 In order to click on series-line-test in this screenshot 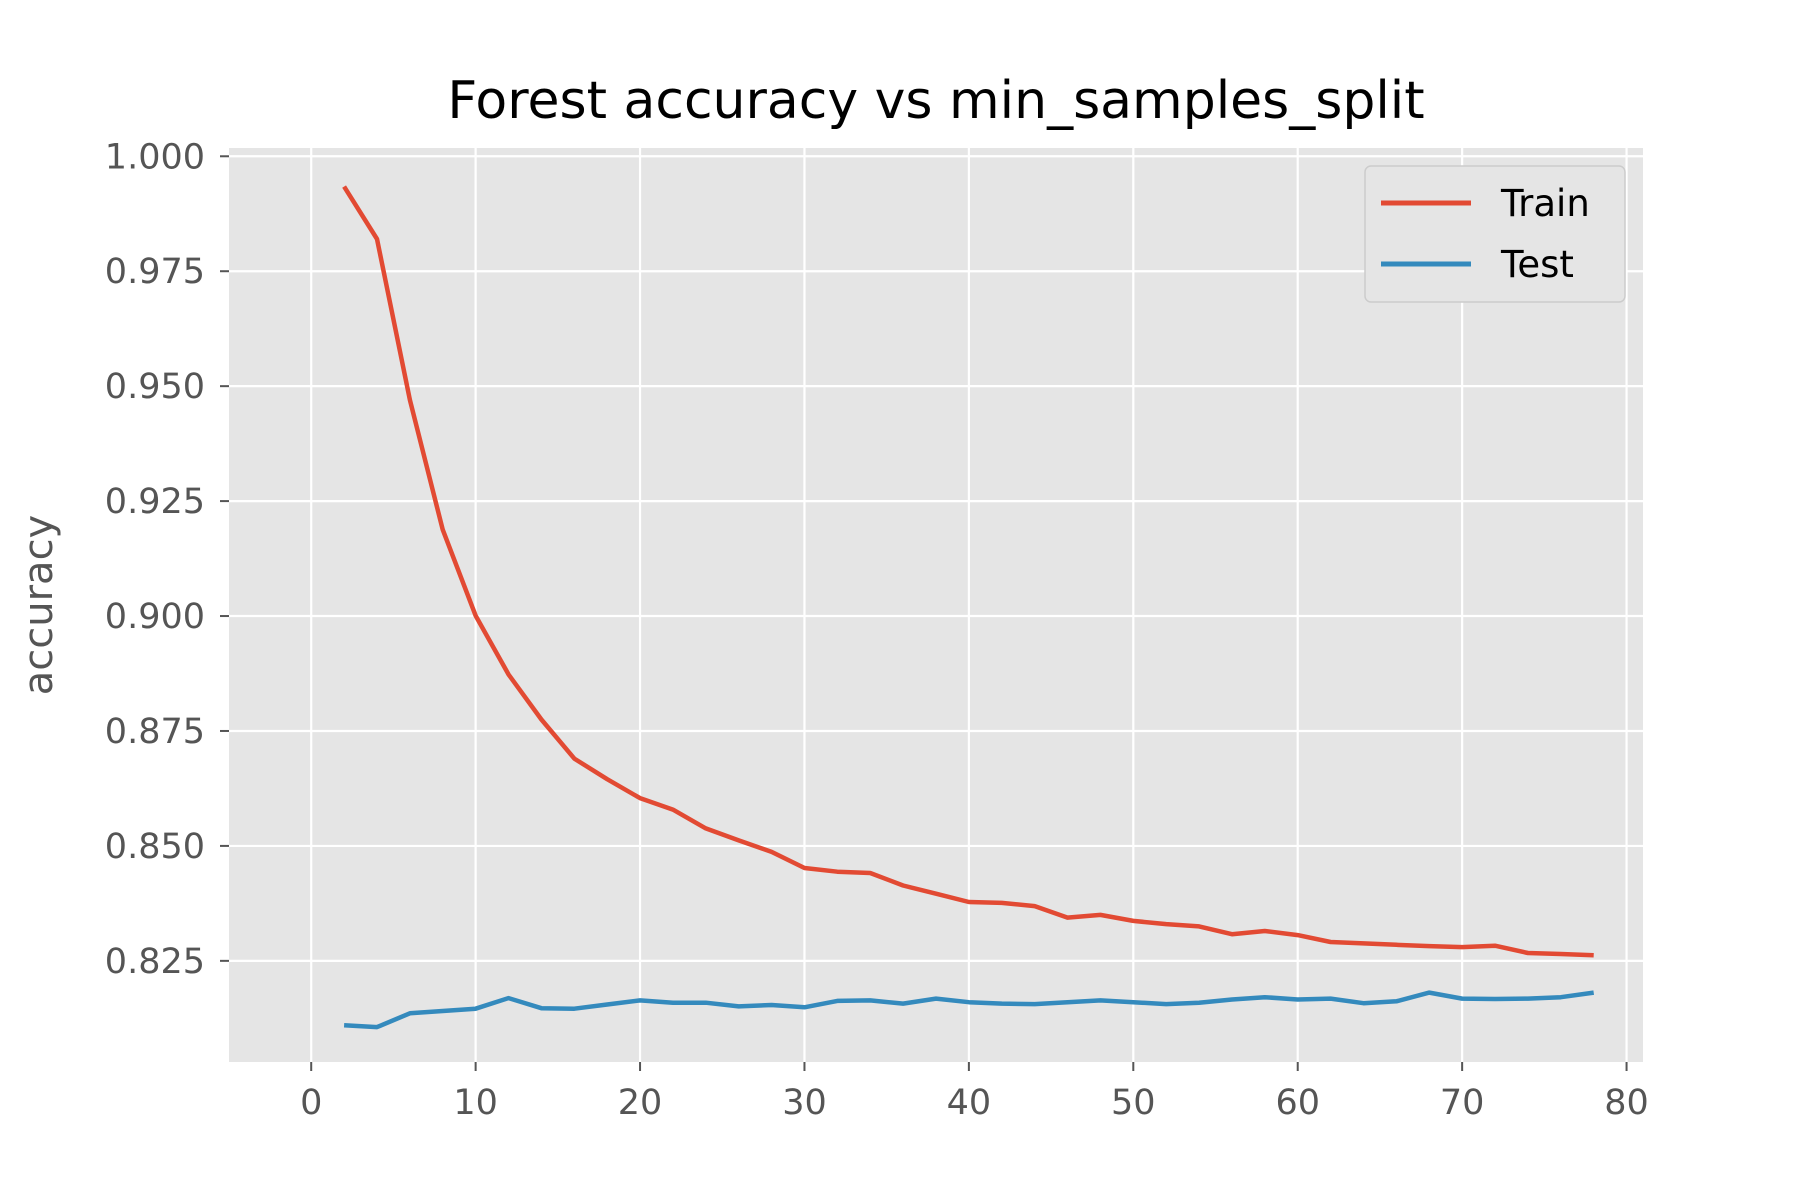, I will do `click(969, 1010)`.